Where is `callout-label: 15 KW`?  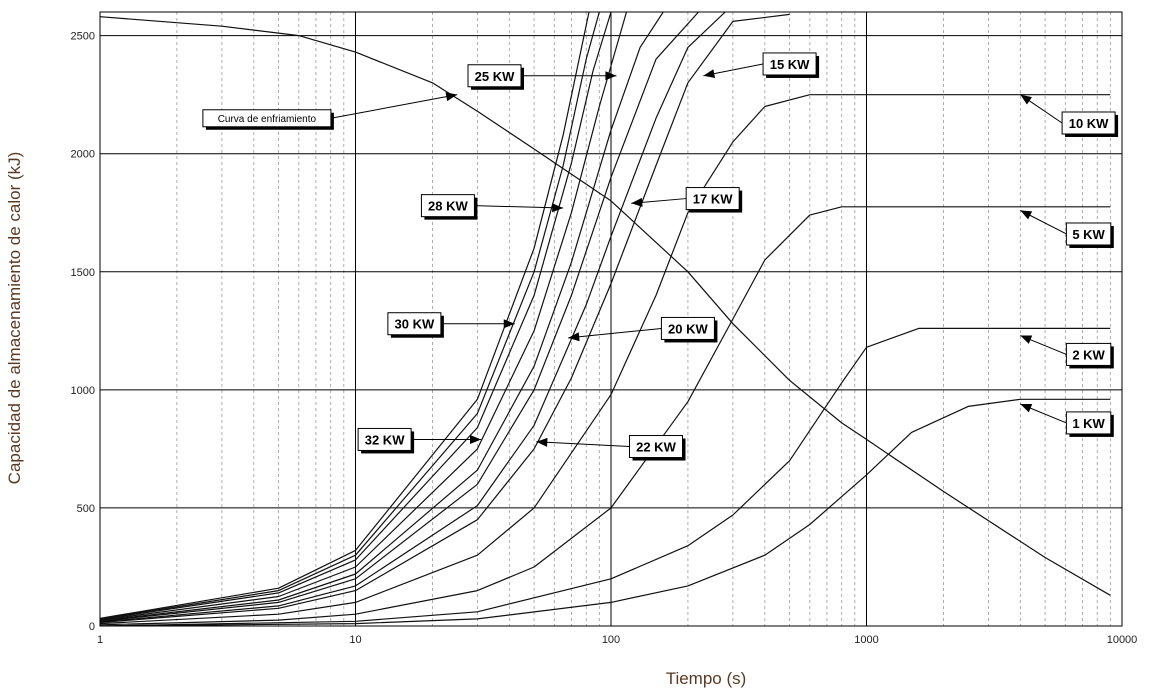 callout-label: 15 KW is located at coordinates (790, 64).